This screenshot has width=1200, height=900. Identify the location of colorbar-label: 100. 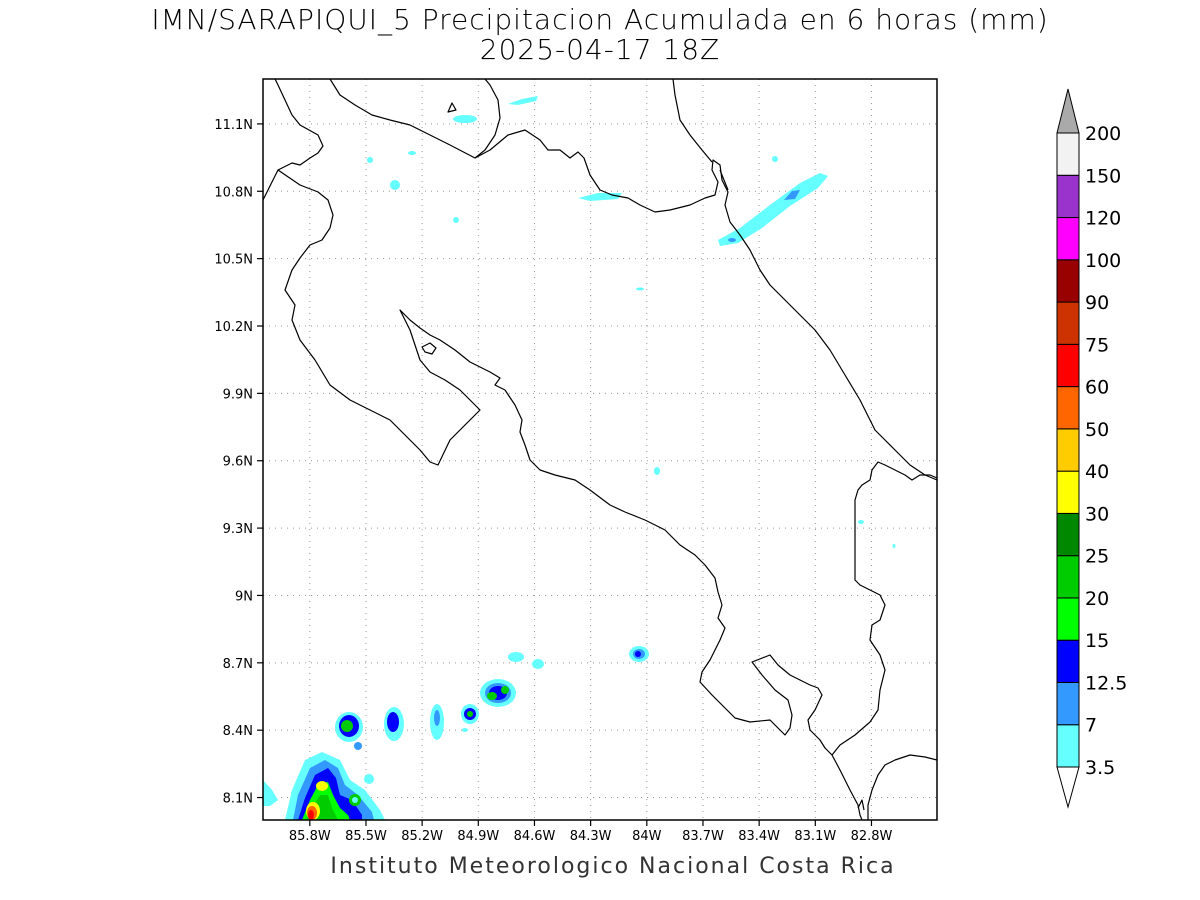
(1103, 261).